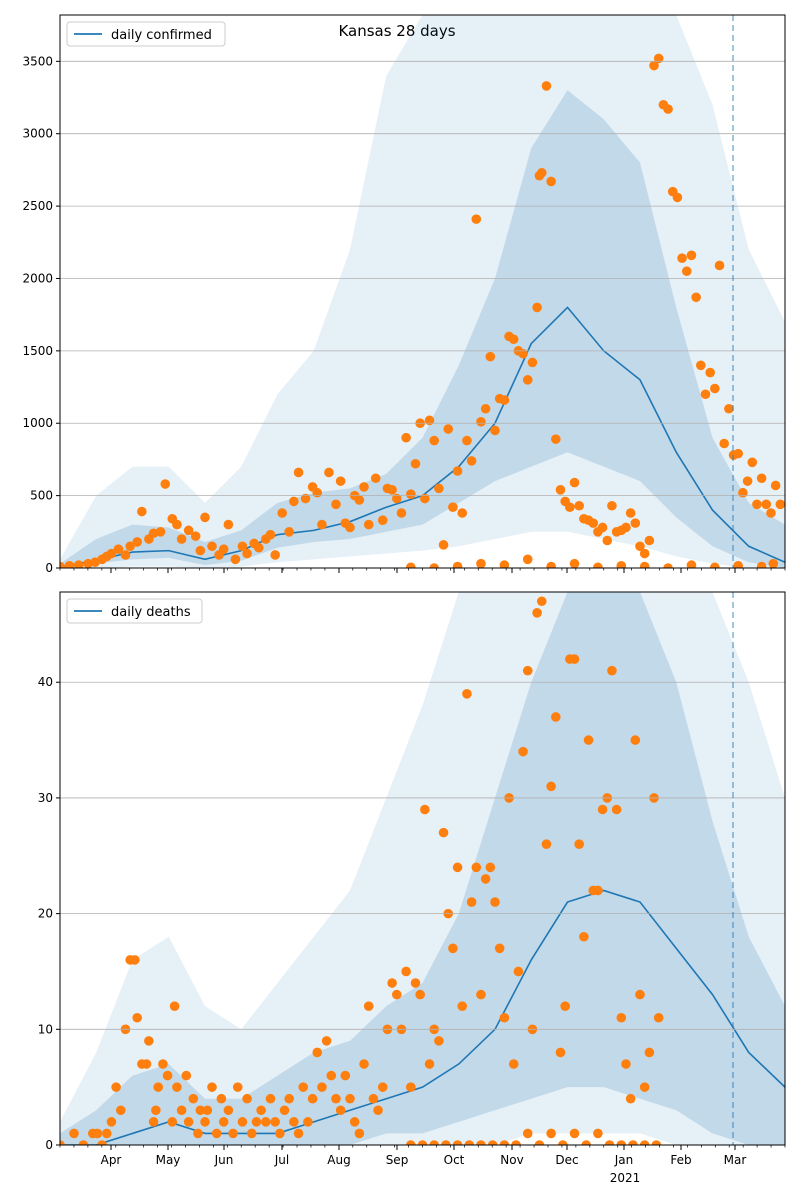 The image size is (800, 1200). I want to click on x-tick-label: Jul, so click(281, 1160).